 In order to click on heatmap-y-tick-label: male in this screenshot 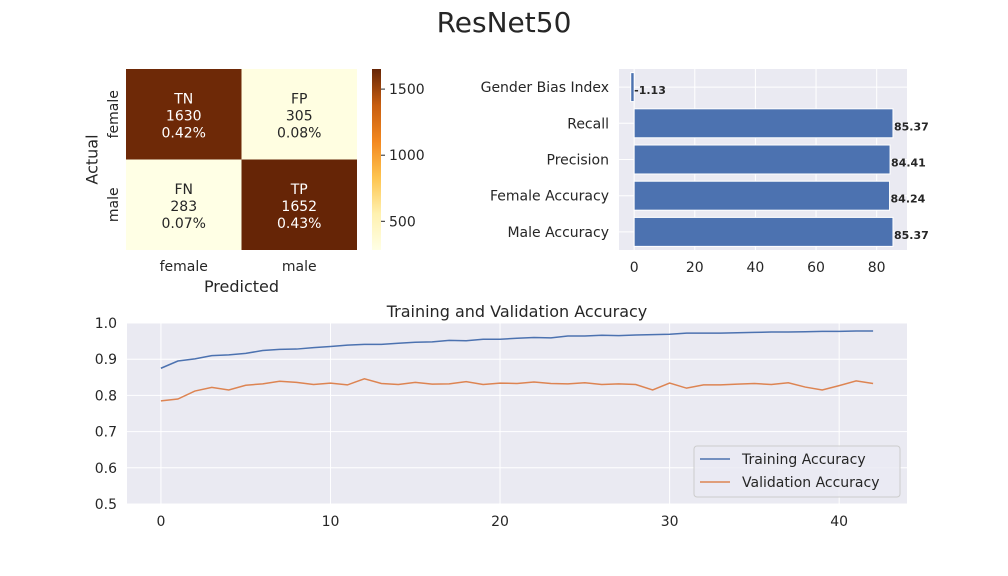, I will do `click(114, 204)`.